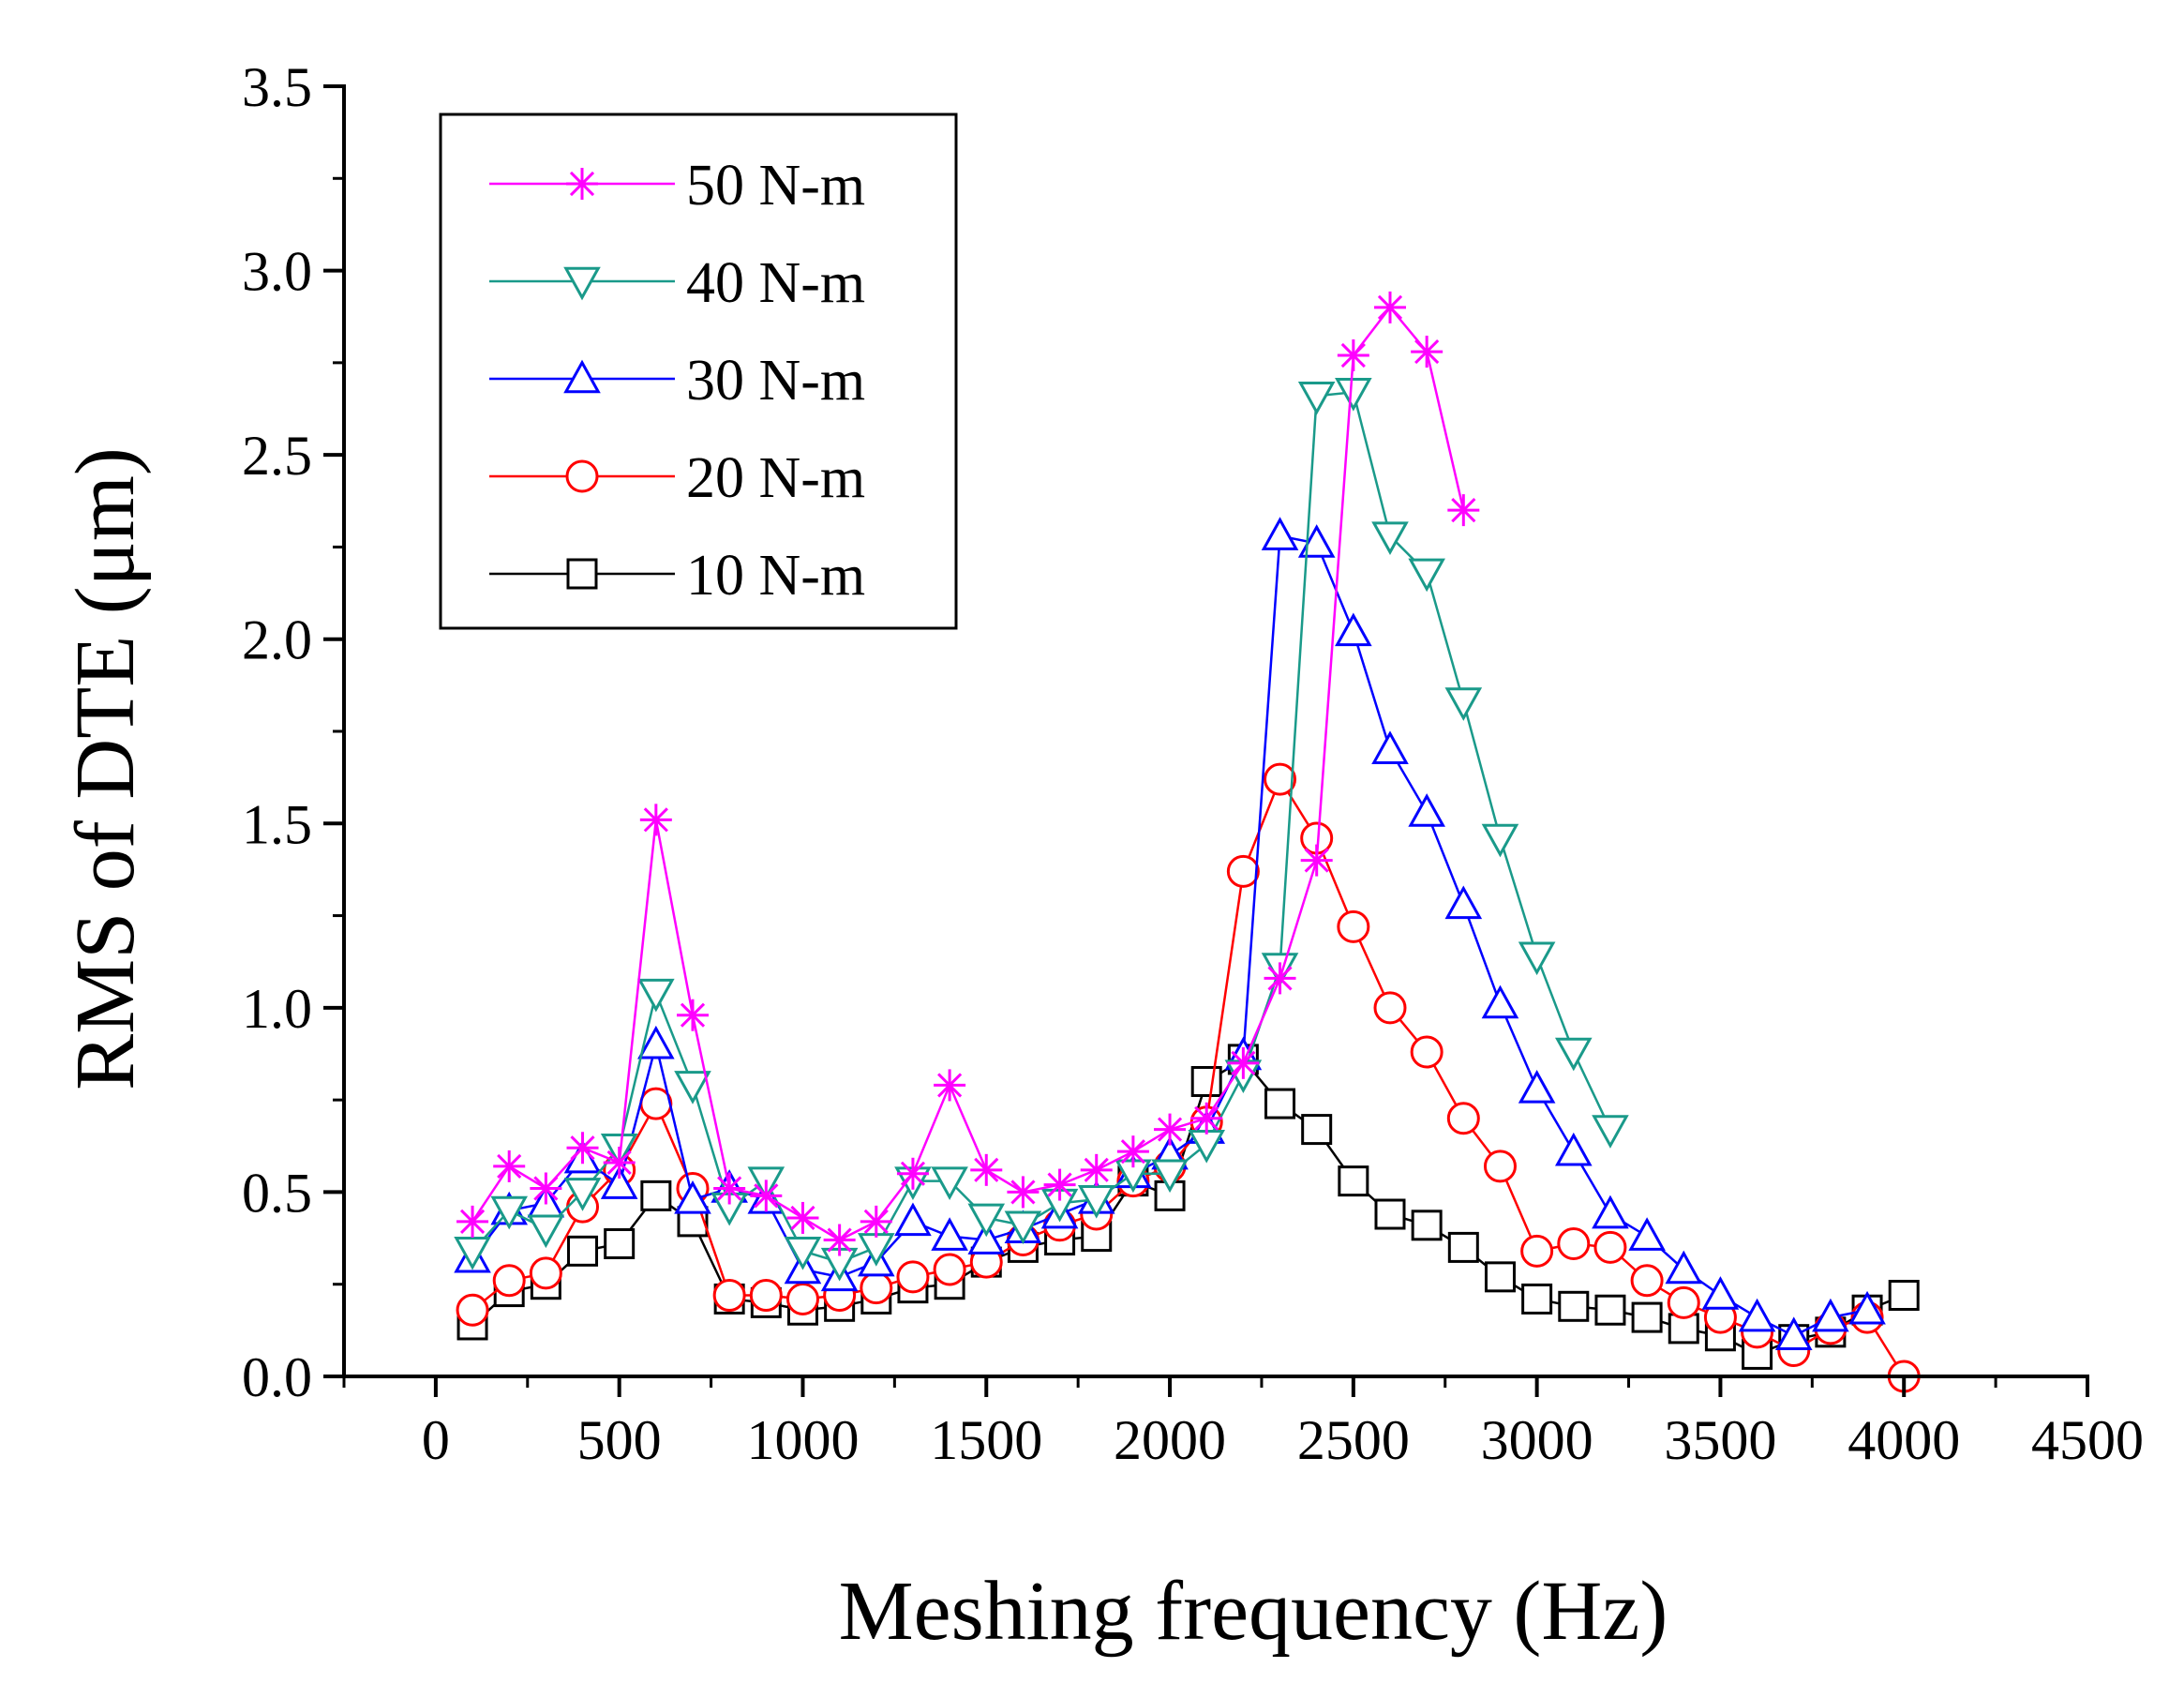  Describe the element at coordinates (277, 456) in the screenshot. I see `y-tick-label: 2.5` at that location.